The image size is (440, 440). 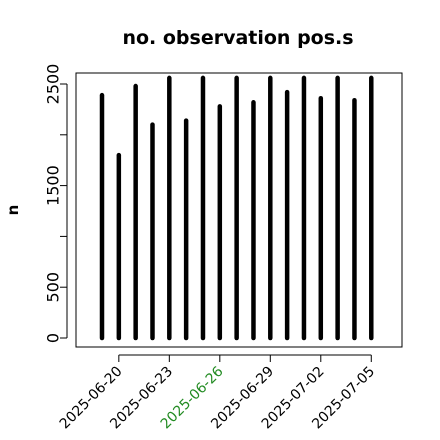 I want to click on chart-title: no. observation pos.s, so click(x=237, y=38).